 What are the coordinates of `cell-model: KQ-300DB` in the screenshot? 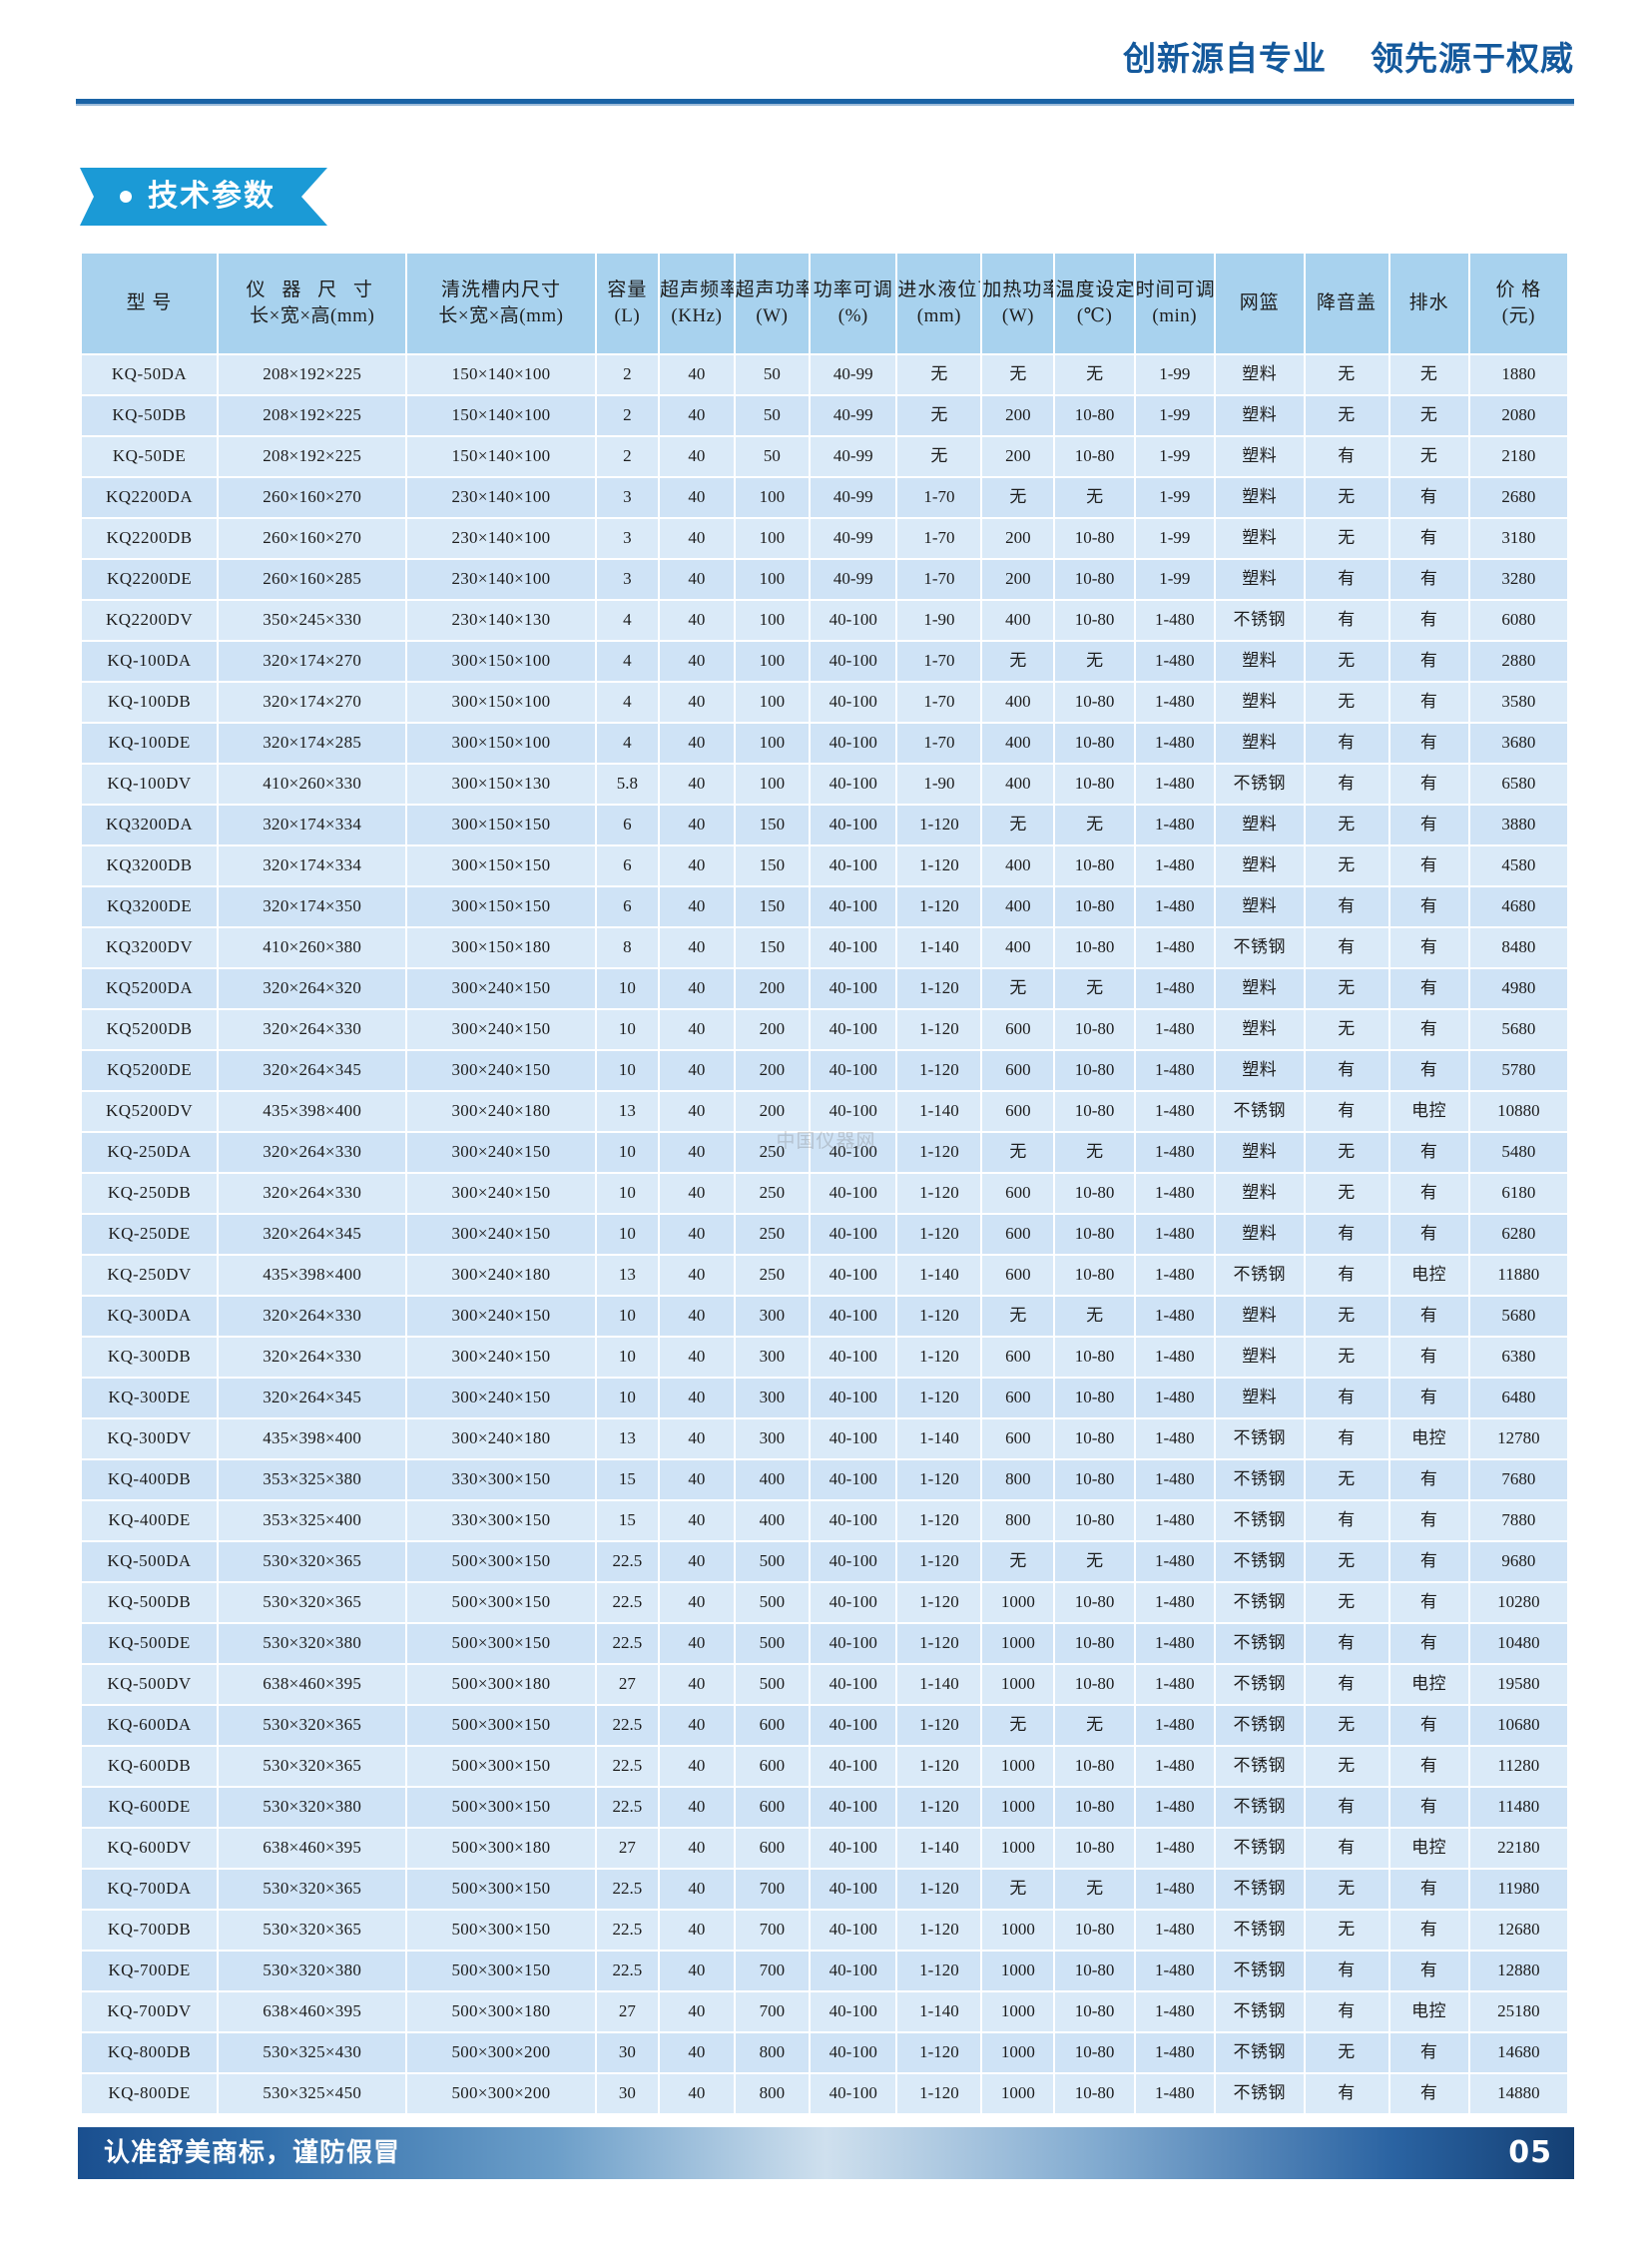 It's located at (150, 1357).